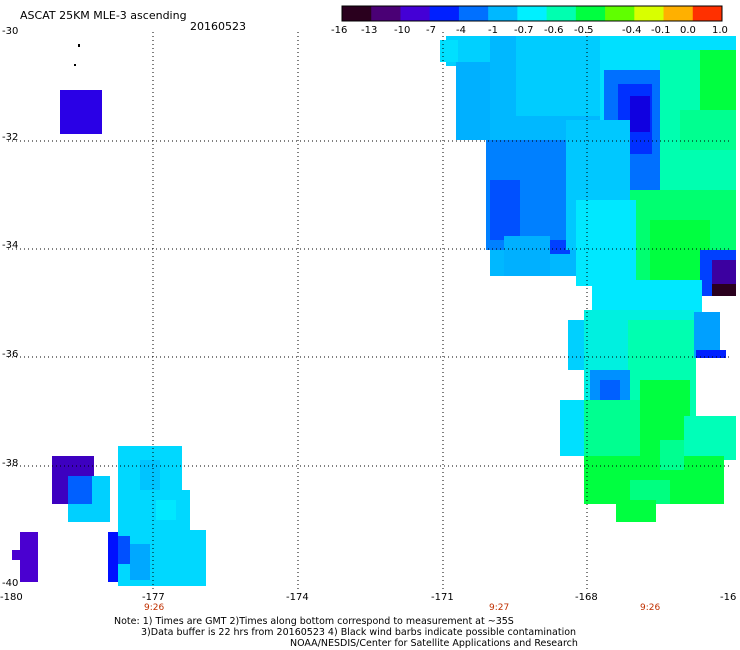 The height and width of the screenshot is (650, 740). Describe the element at coordinates (297, 597) in the screenshot. I see `lon-label: -174` at that location.